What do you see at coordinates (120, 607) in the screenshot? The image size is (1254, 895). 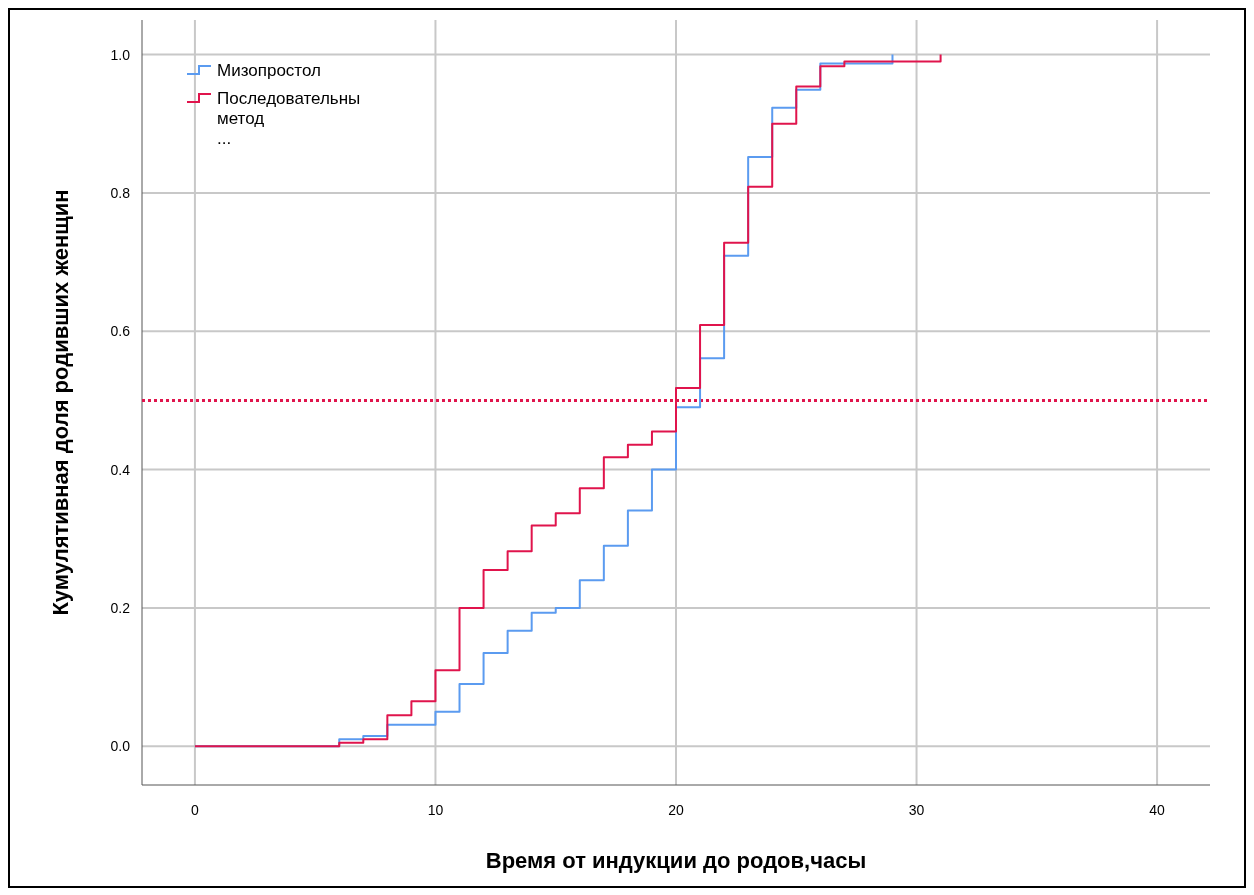 I see `y-tick-label: 0.2` at bounding box center [120, 607].